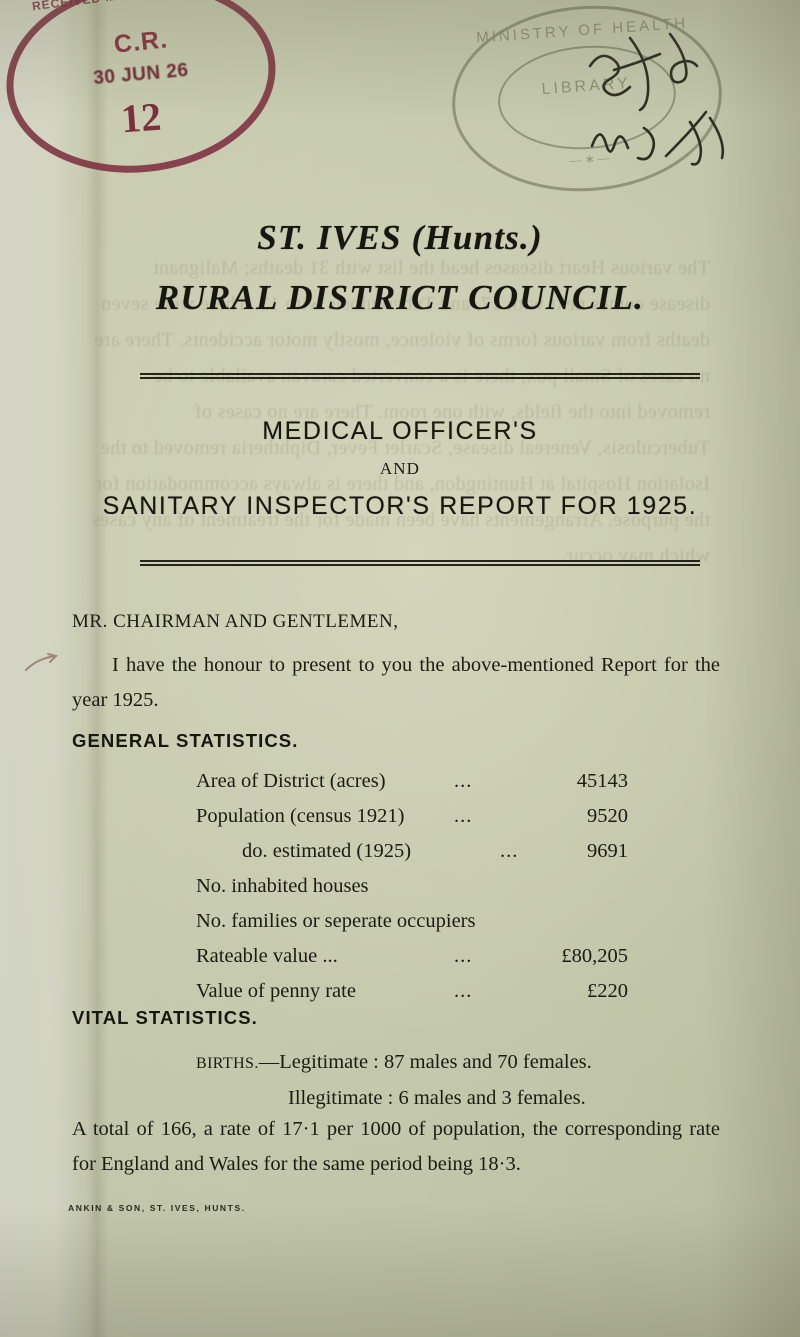 This screenshot has height=1337, width=800. I want to click on table-row: No. inhabited houses, so click(431, 886).